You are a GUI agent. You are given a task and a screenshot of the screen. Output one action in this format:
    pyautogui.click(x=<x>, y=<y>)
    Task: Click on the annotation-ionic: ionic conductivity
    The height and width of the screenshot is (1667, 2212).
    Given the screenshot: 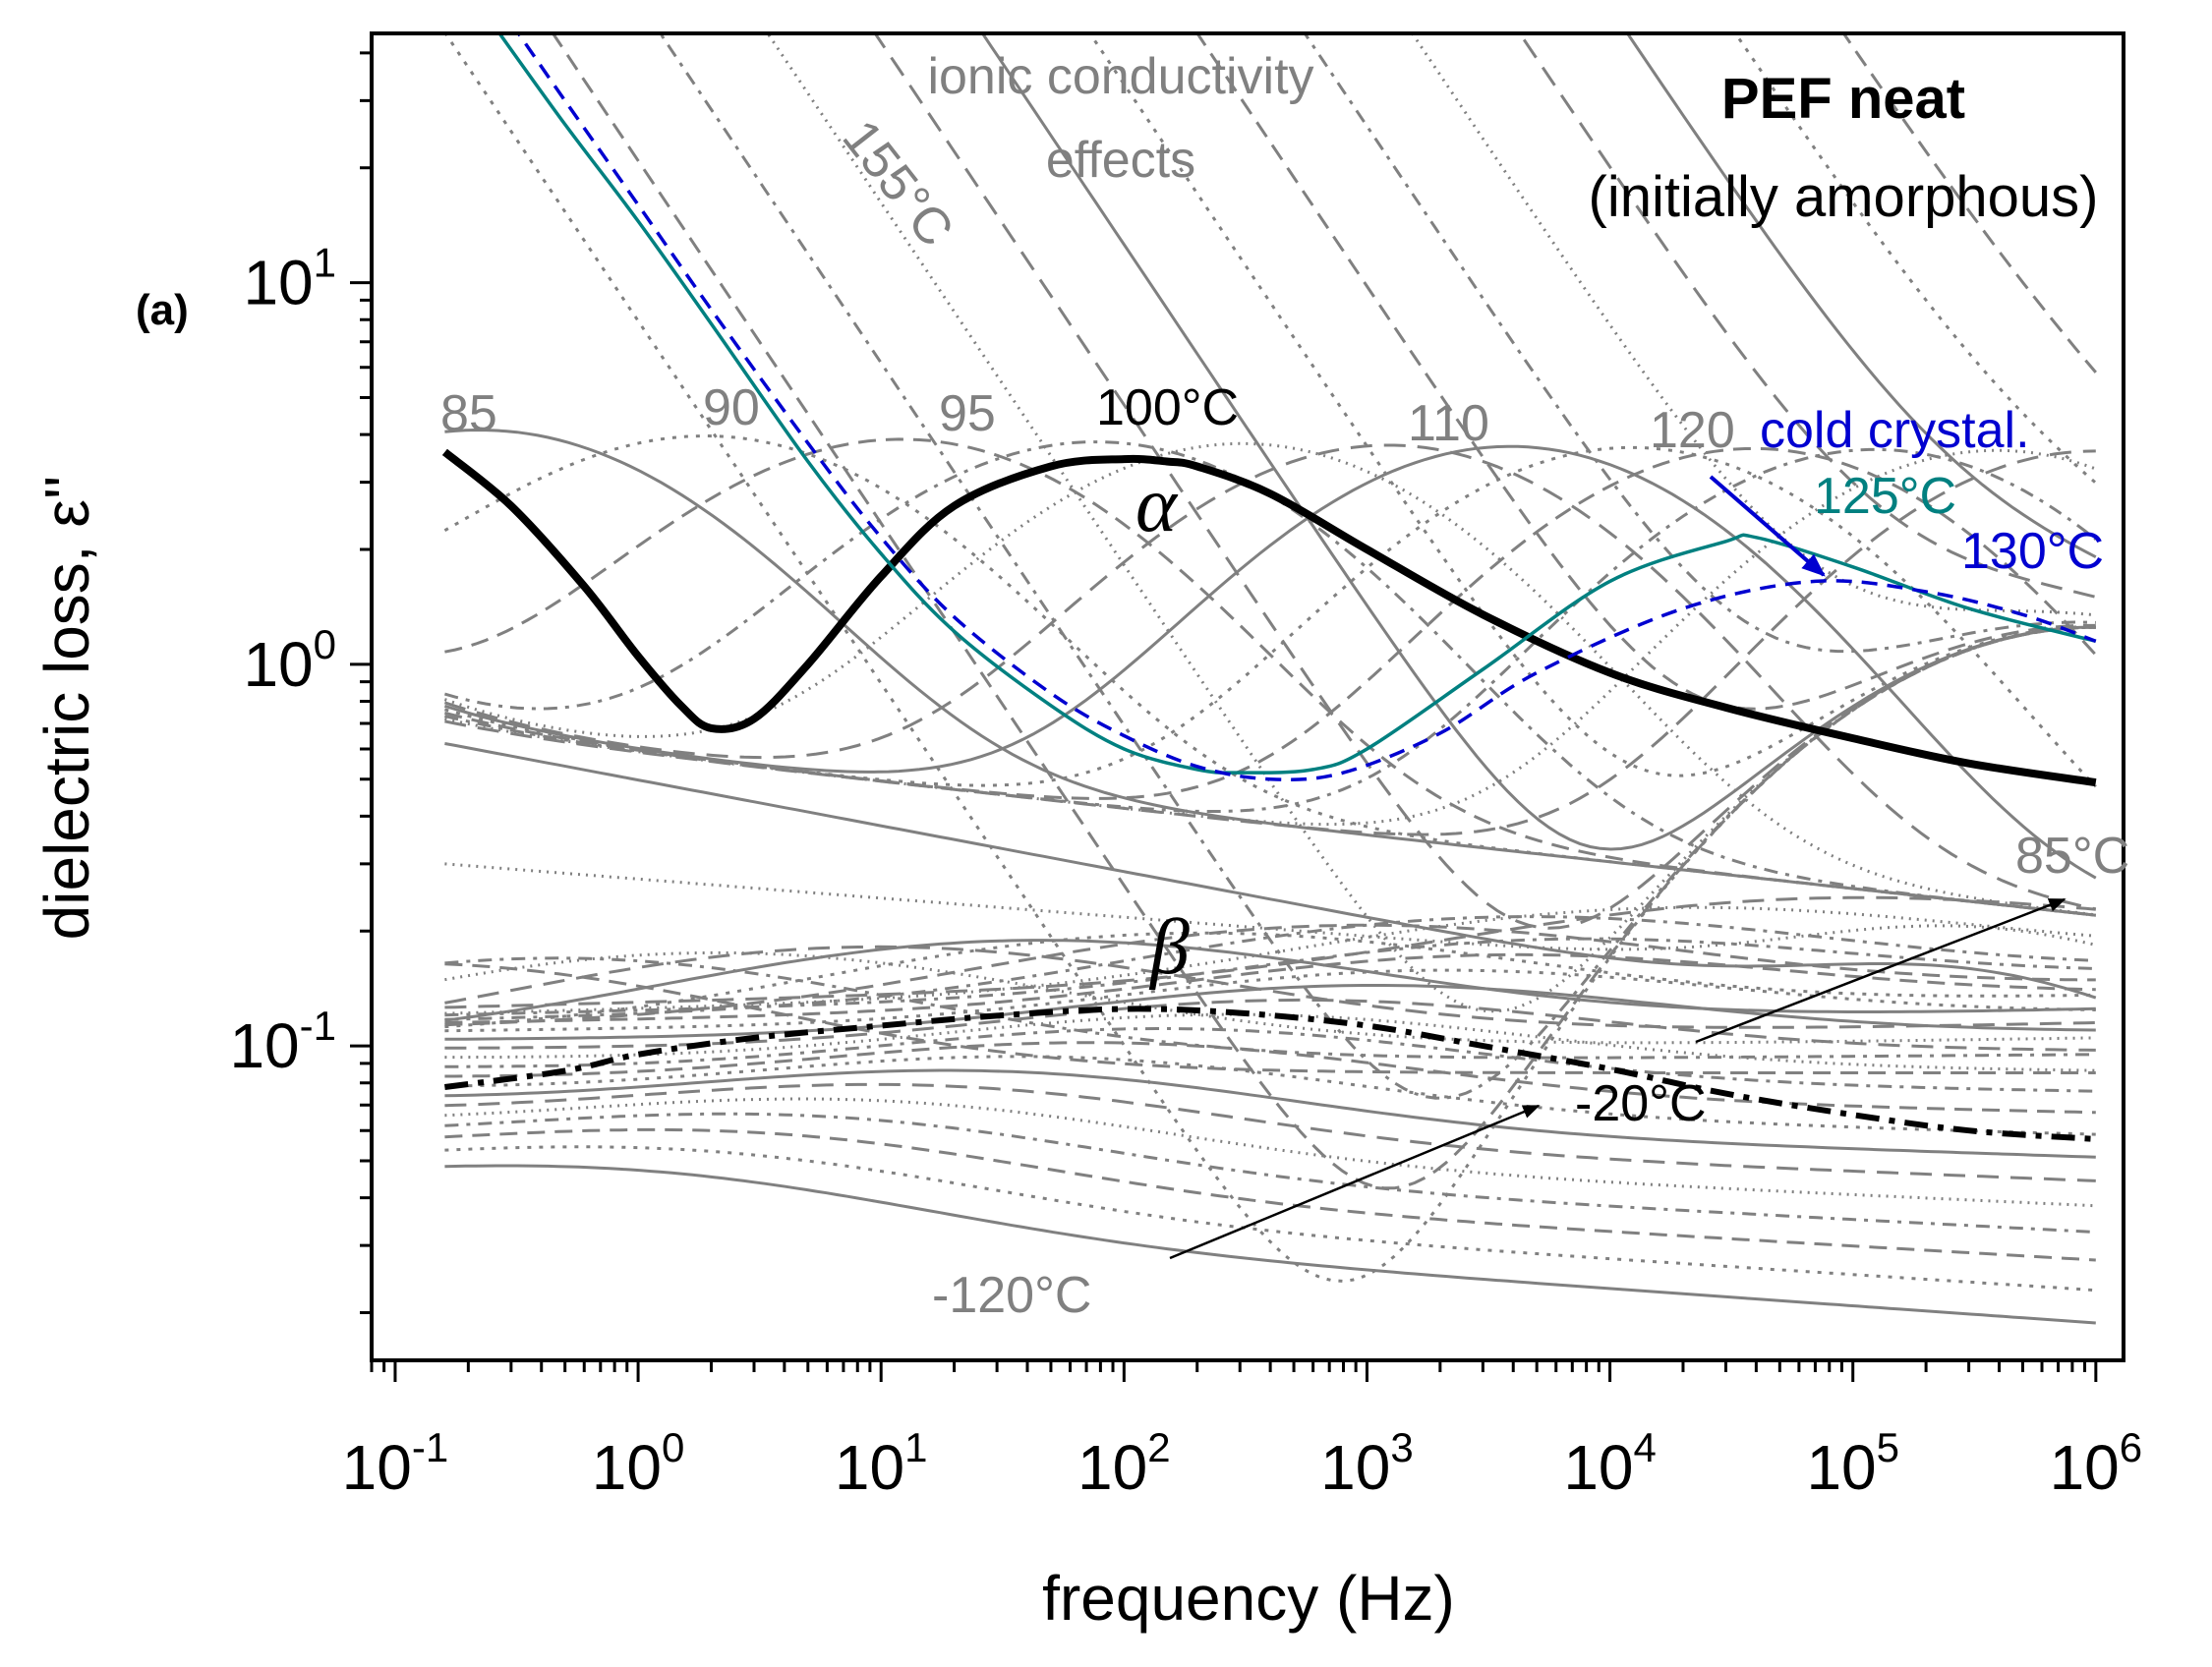 What is the action you would take?
    pyautogui.click(x=1120, y=76)
    